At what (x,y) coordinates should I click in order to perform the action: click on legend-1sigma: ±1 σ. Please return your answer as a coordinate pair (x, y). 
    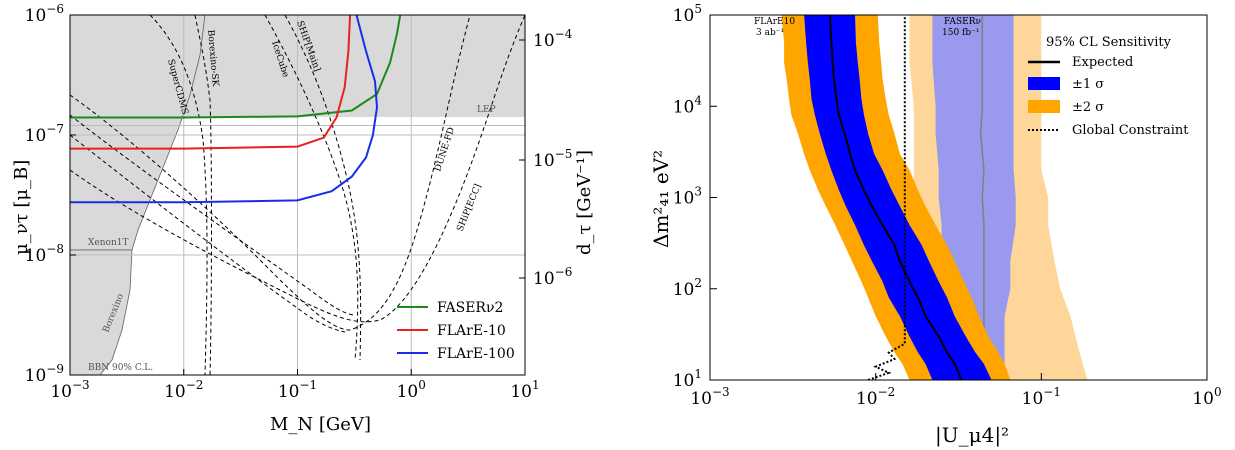
    Looking at the image, I should click on (1088, 84).